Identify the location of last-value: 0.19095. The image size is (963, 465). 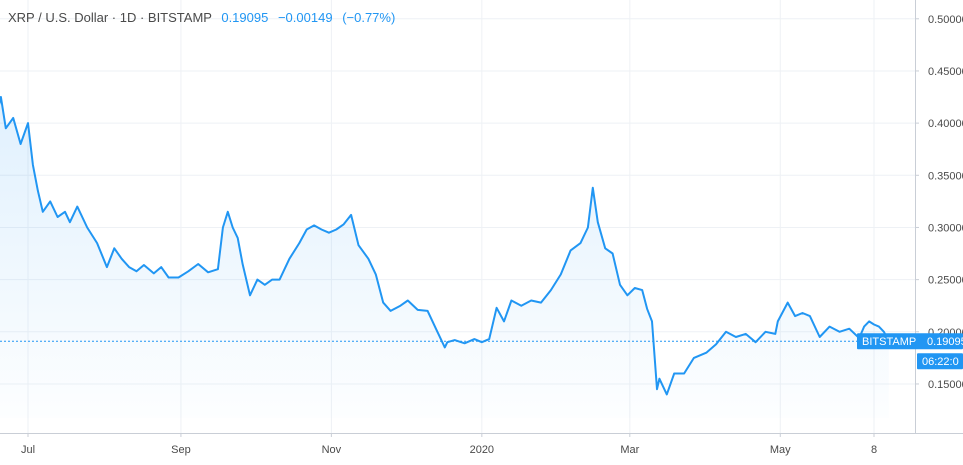
(245, 17).